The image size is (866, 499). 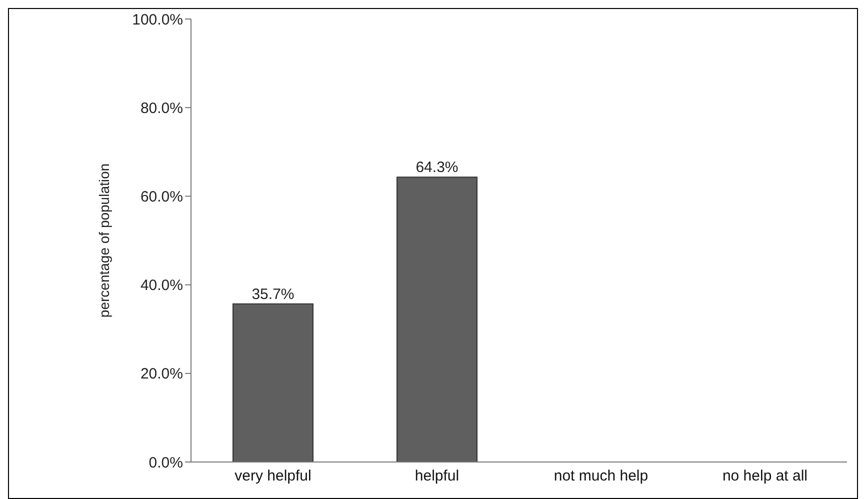 I want to click on y-tick-label: 100.0%, so click(x=157, y=19).